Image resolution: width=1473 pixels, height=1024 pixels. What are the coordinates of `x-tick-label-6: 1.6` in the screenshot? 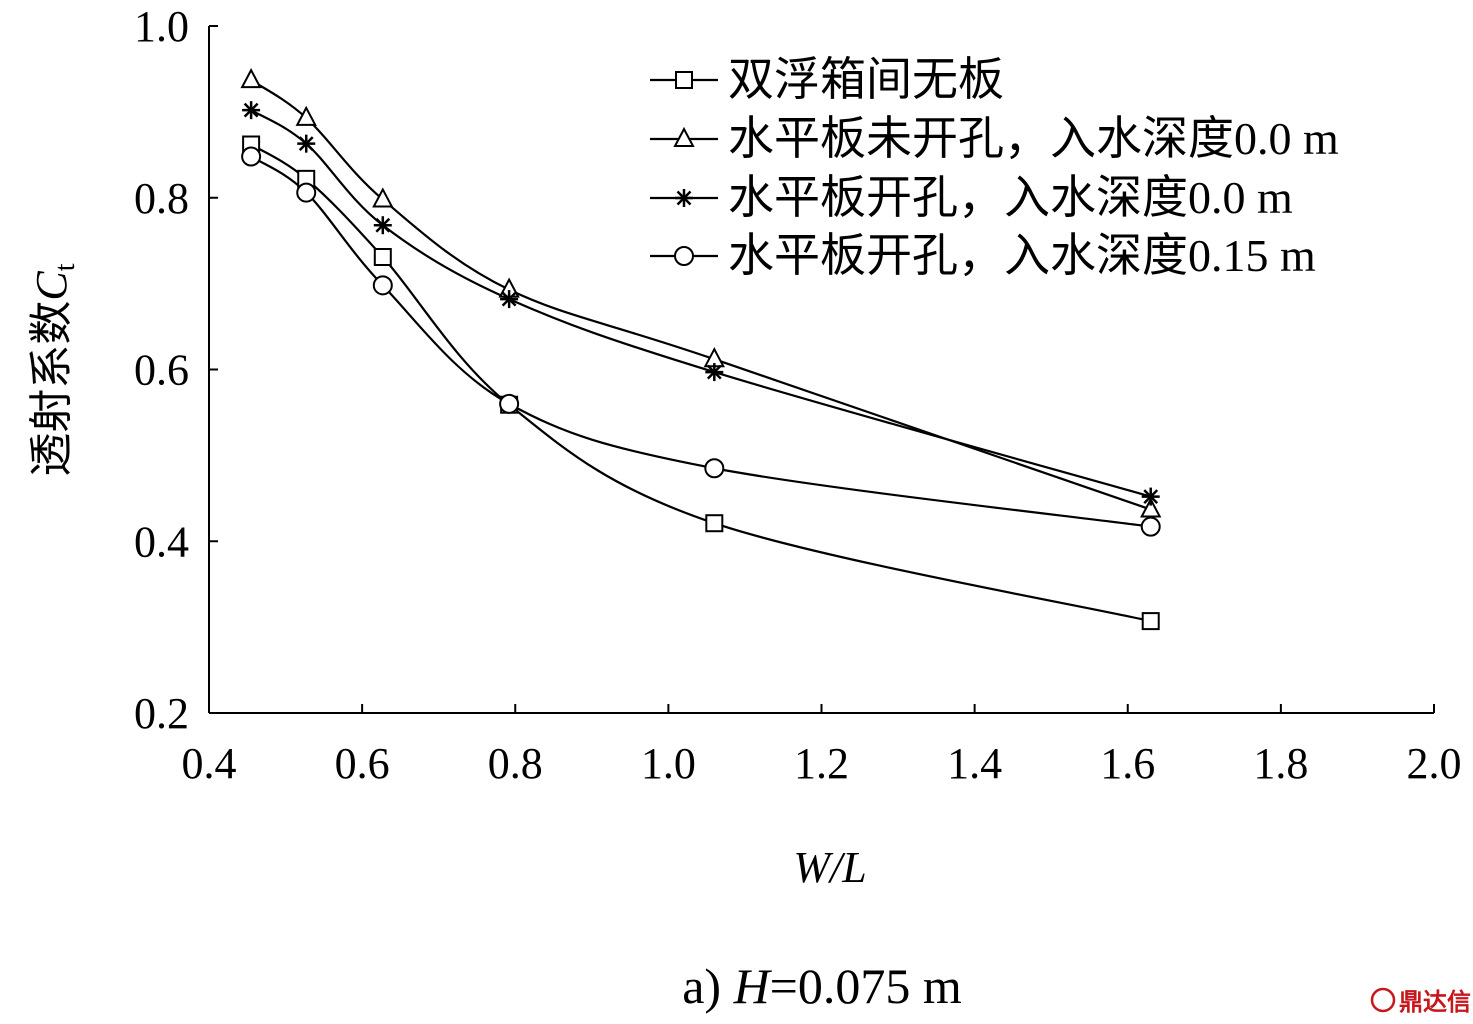 It's located at (1127, 763).